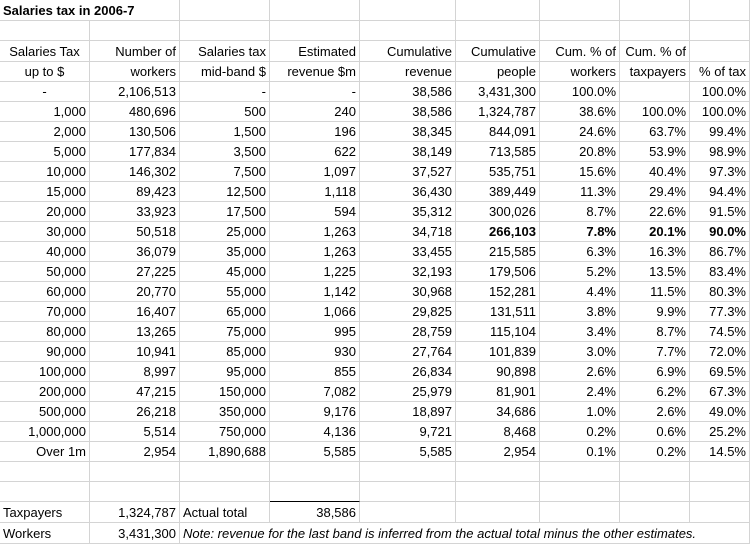 The image size is (750, 544). Describe the element at coordinates (498, 332) in the screenshot. I see `cumulative-people-cell: 115,104` at that location.